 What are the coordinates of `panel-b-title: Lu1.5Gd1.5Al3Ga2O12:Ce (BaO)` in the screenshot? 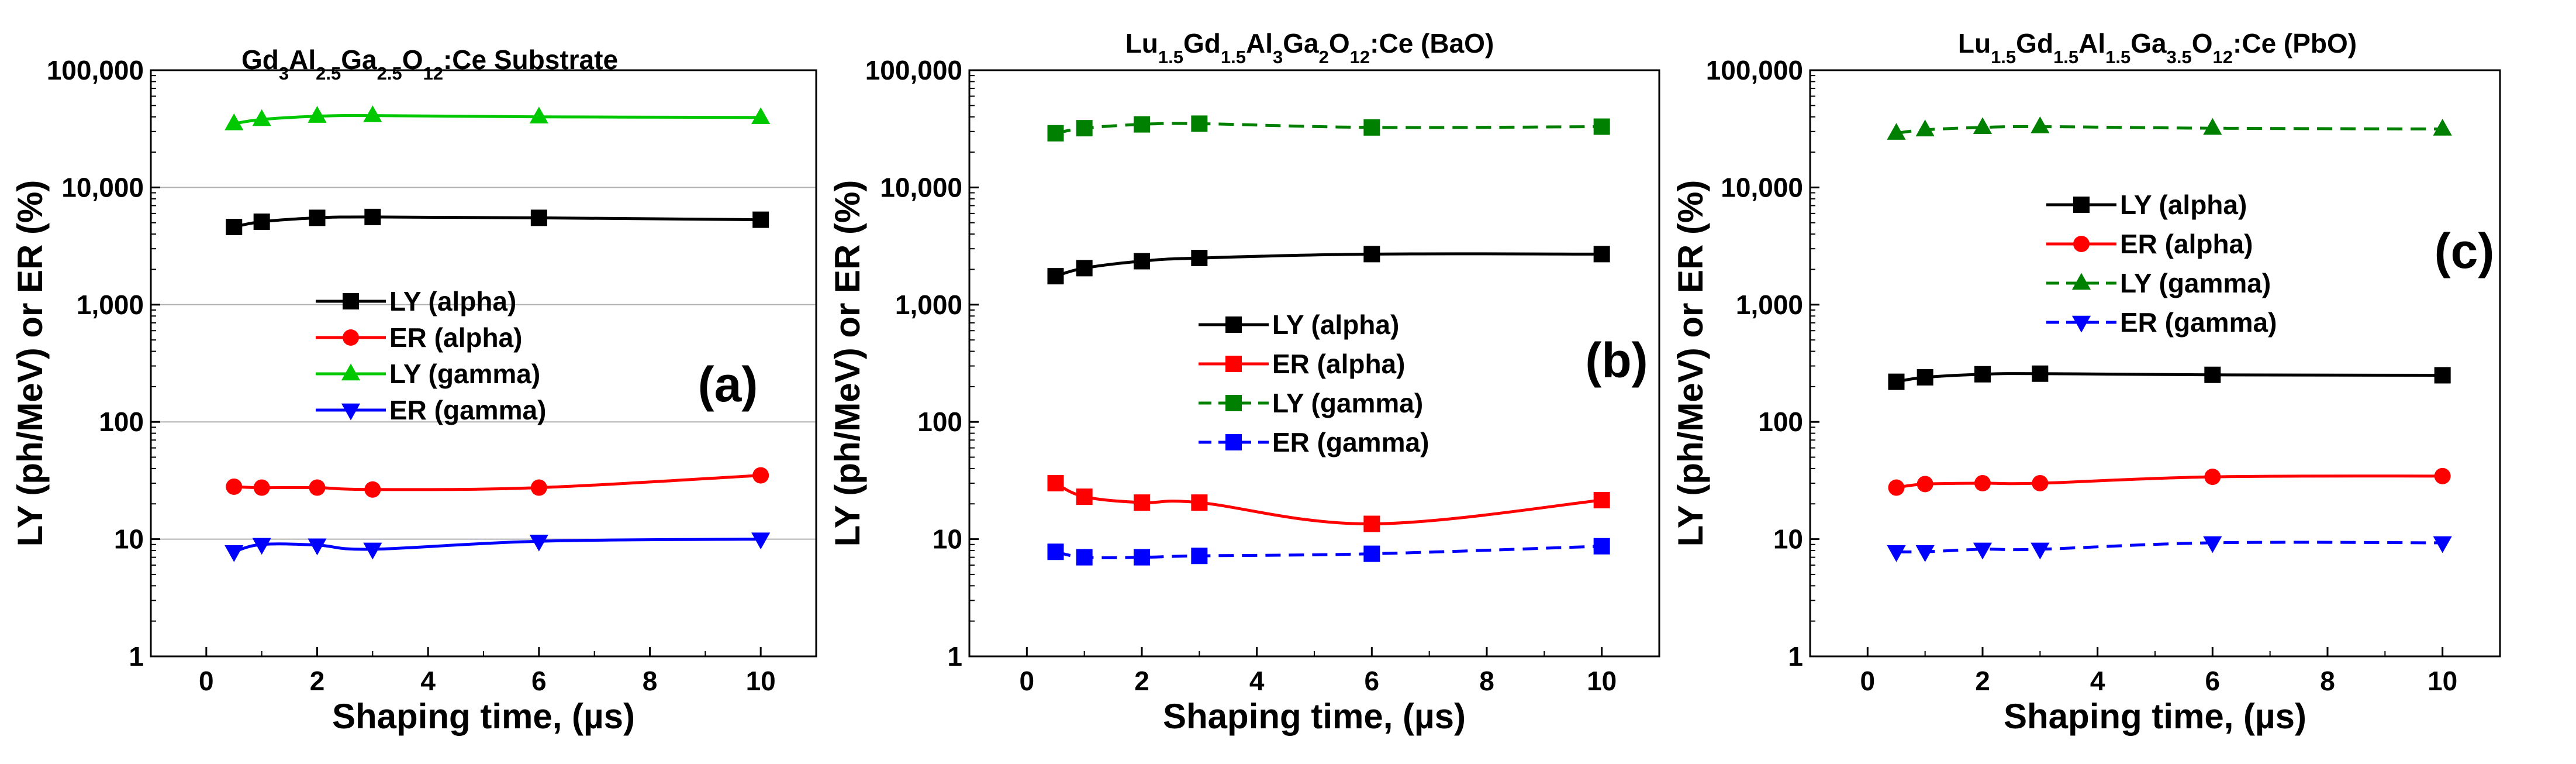 It's located at (1309, 47).